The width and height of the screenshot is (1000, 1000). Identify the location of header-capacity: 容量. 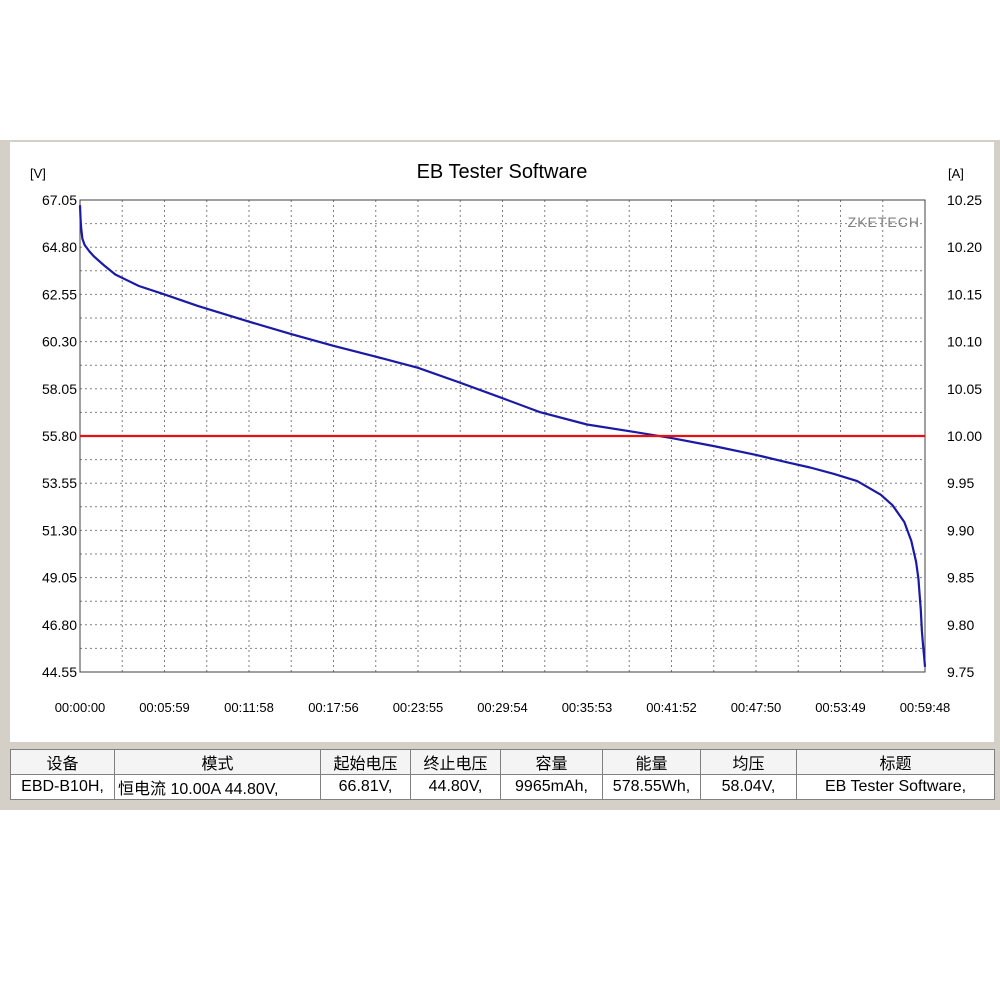
(551, 762).